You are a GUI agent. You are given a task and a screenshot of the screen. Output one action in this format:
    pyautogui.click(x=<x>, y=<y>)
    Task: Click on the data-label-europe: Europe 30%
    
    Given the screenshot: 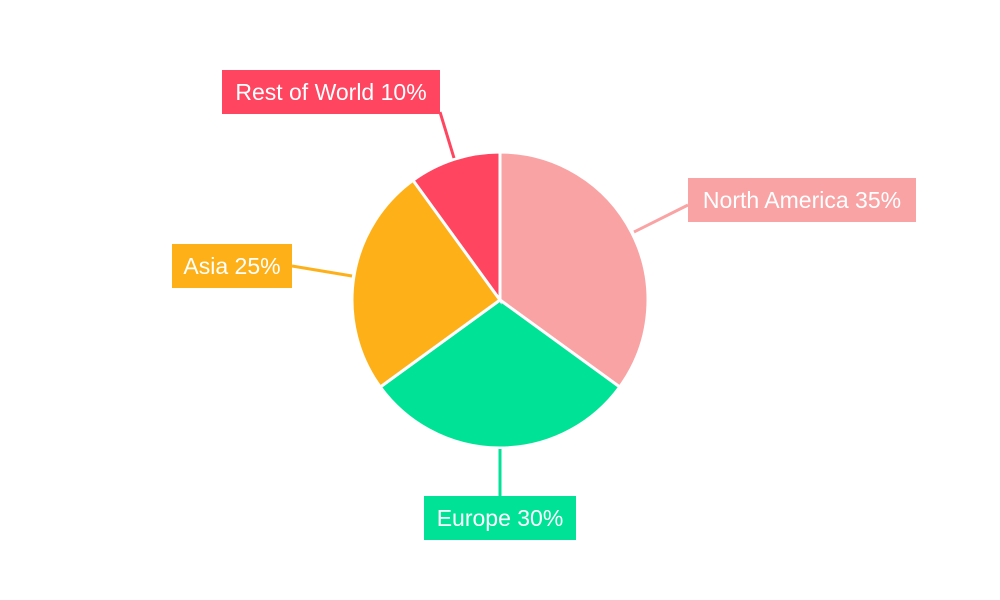 What is the action you would take?
    pyautogui.click(x=500, y=518)
    